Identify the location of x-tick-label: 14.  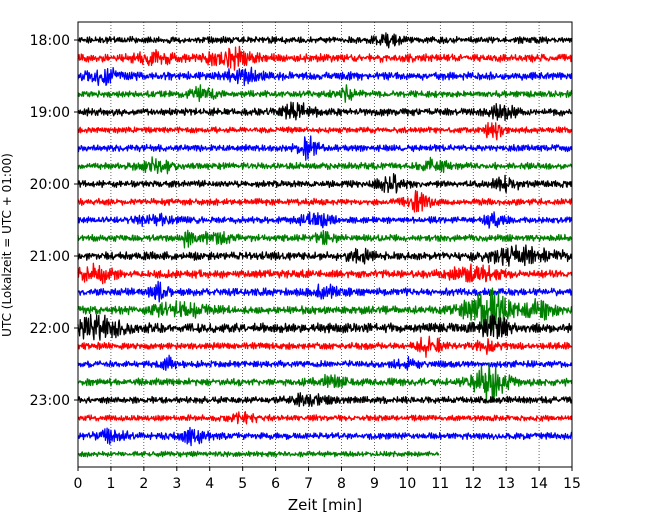
(539, 484).